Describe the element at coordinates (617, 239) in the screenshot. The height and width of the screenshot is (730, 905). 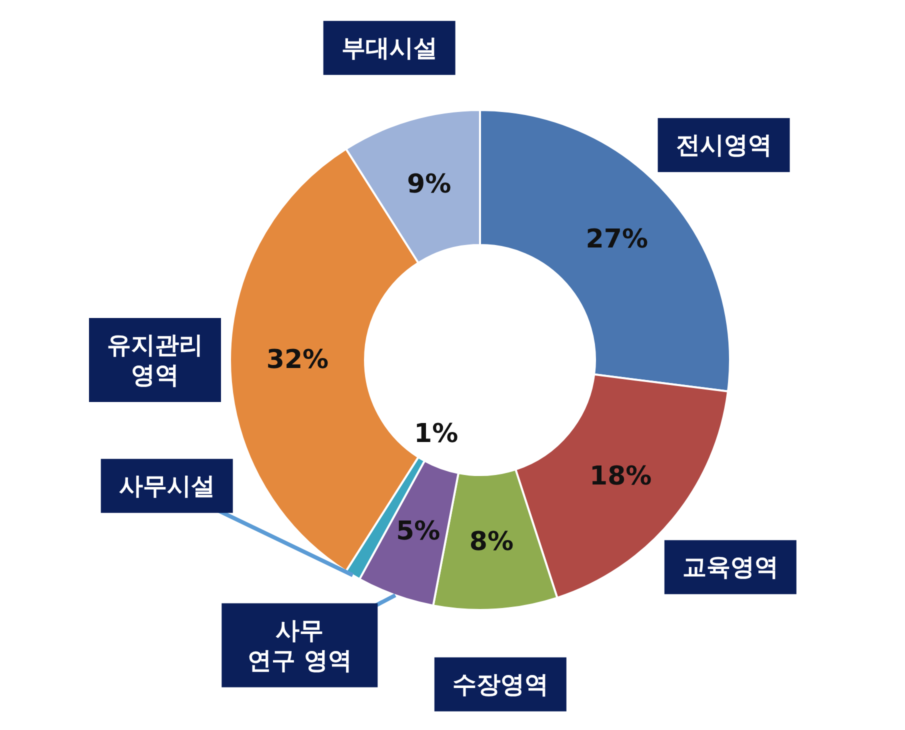
I see `data-label: 27%` at that location.